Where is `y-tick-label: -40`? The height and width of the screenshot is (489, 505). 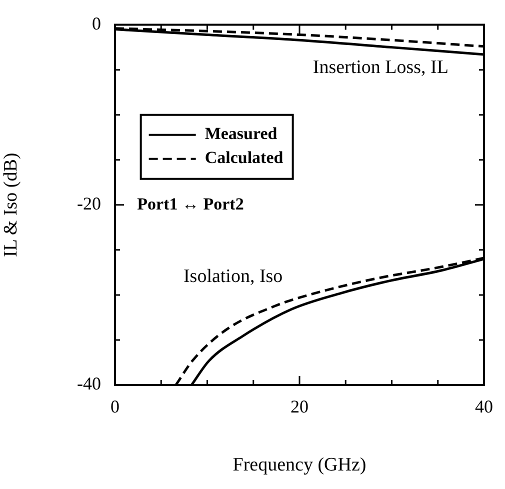 y-tick-label: -40 is located at coordinates (89, 384).